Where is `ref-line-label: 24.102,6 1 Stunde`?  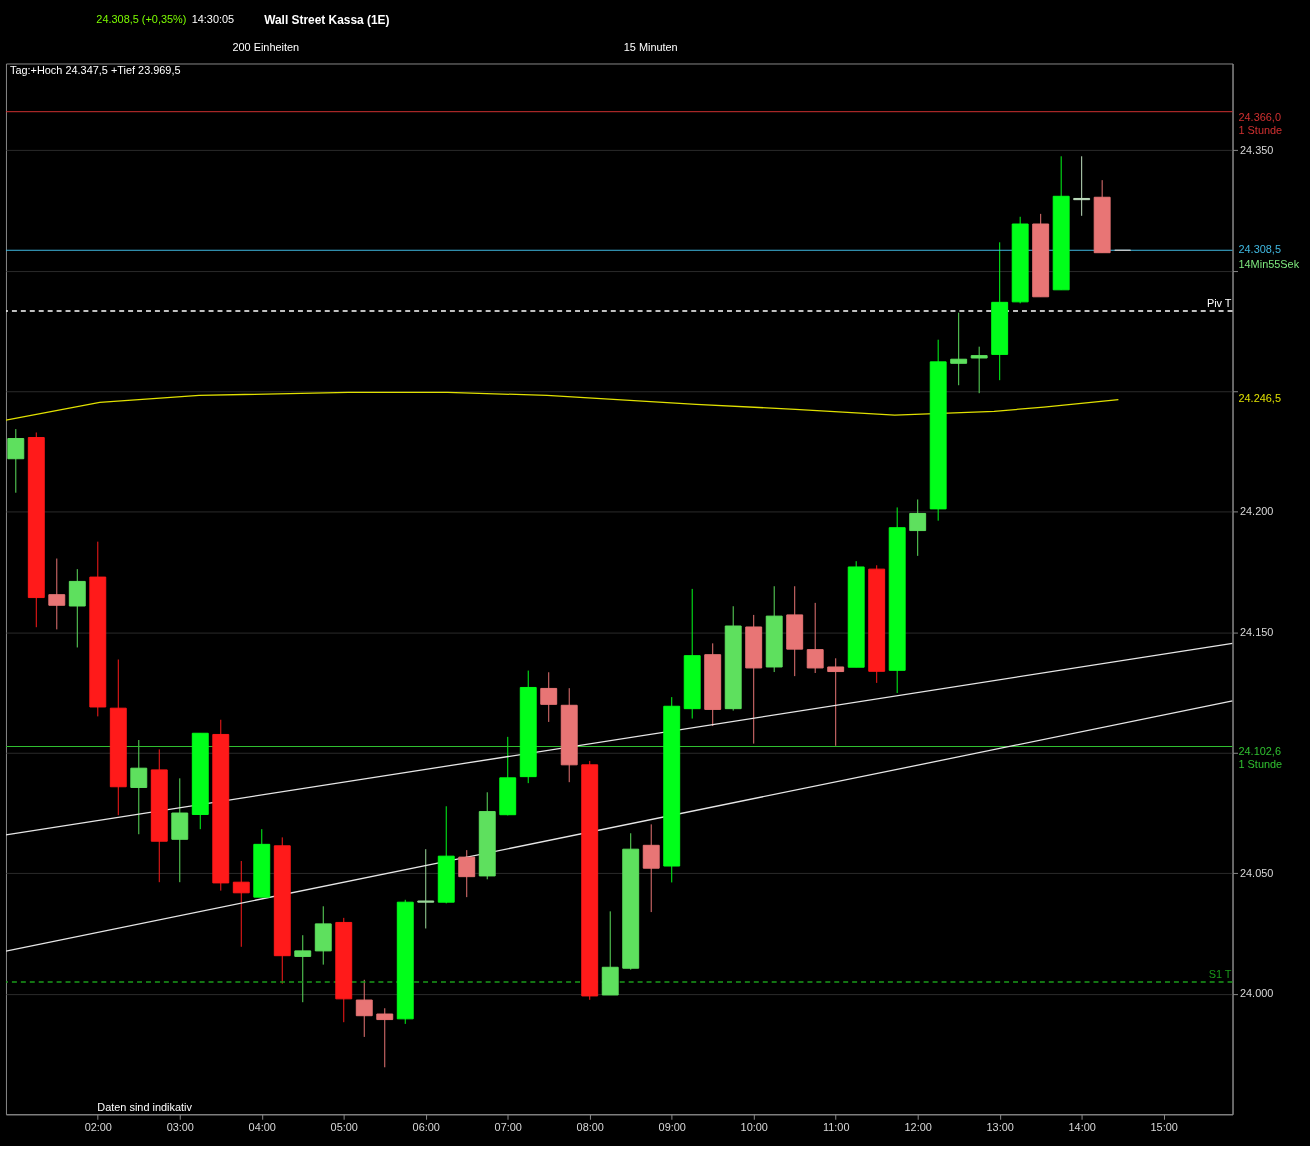 ref-line-label: 24.102,6 1 Stunde is located at coordinates (1260, 758).